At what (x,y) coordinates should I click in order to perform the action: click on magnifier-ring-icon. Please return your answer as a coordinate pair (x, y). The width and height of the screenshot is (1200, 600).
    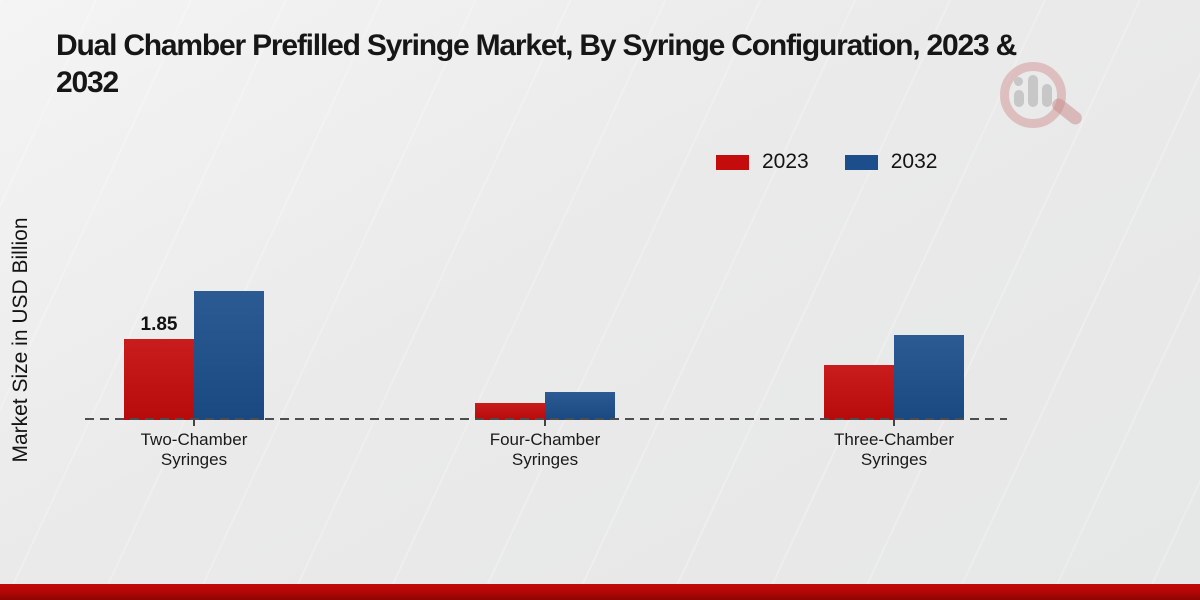
    Looking at the image, I should click on (1033, 95).